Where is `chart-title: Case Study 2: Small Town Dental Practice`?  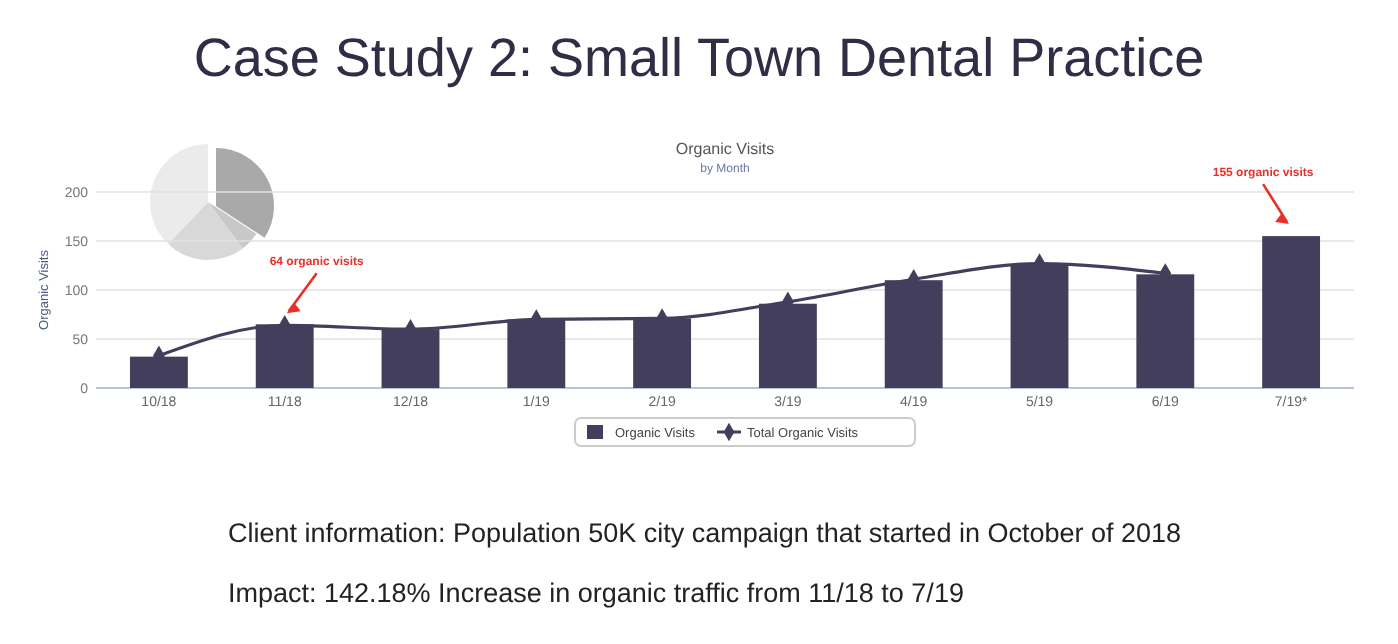
chart-title: Case Study 2: Small Town Dental Practice is located at coordinates (699, 58).